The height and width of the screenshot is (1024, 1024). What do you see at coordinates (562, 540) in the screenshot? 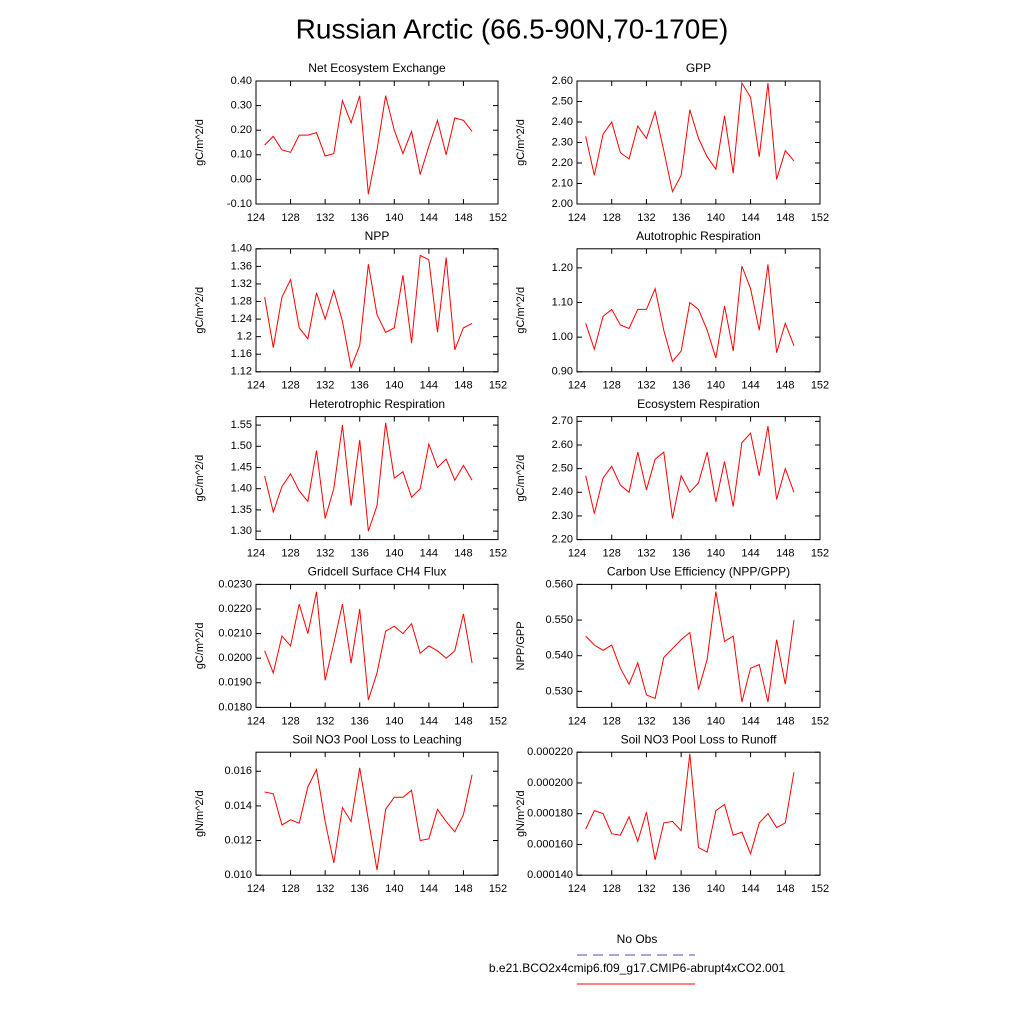
I see `y-tick-label: 2.20` at bounding box center [562, 540].